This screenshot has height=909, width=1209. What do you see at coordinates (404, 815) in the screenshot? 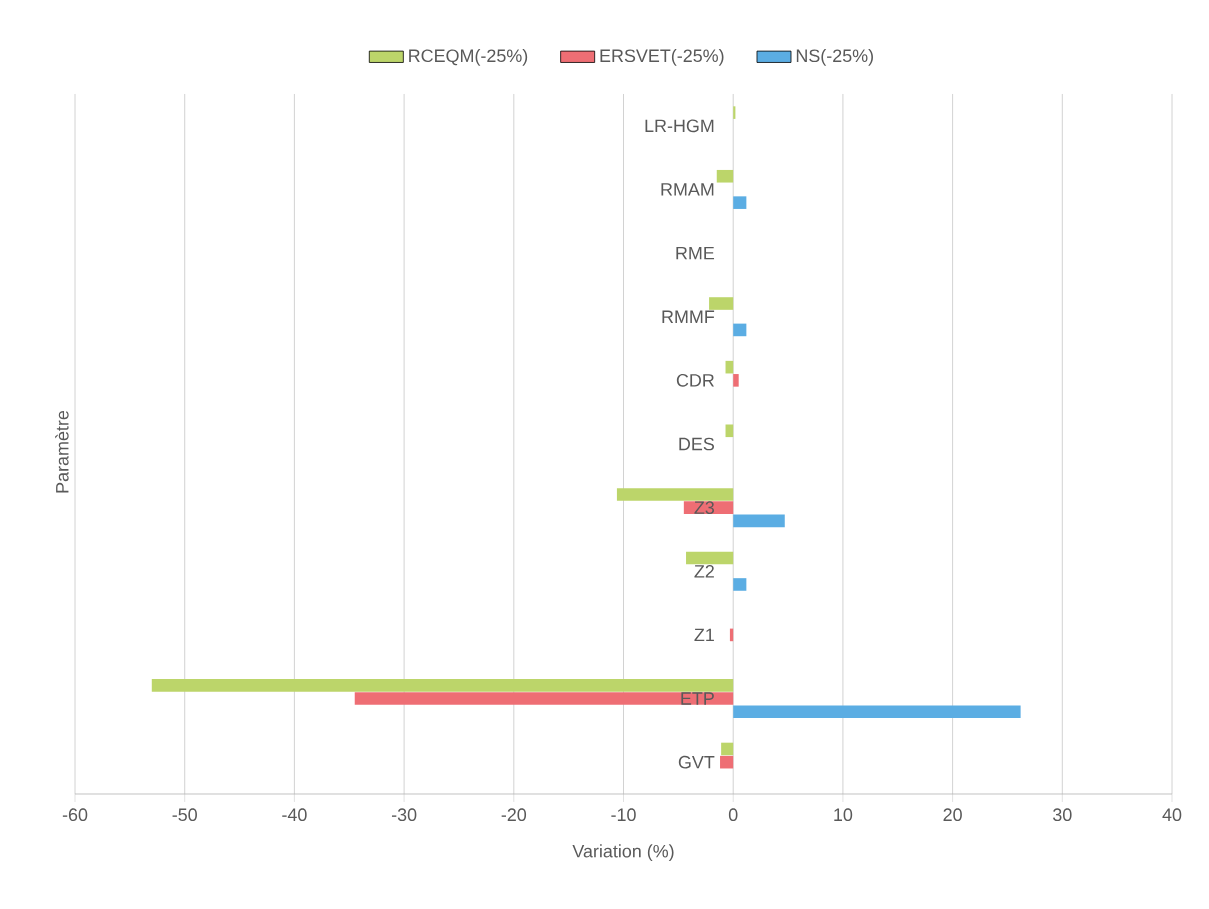
I see `x-tick-label: -30` at bounding box center [404, 815].